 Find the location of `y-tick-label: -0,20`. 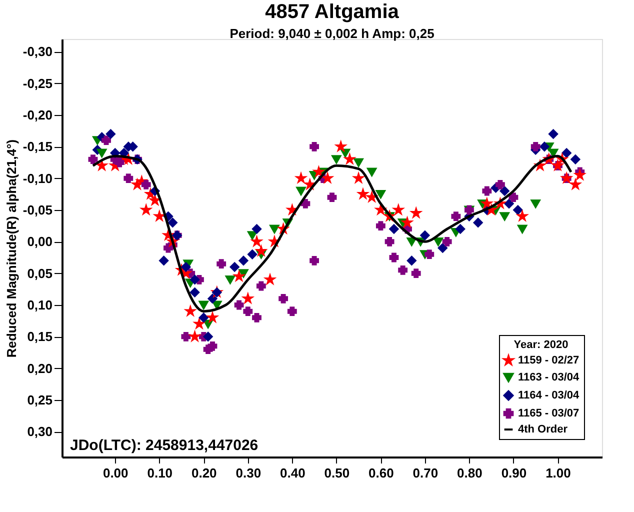

y-tick-label: -0,20 is located at coordinates (37, 115).